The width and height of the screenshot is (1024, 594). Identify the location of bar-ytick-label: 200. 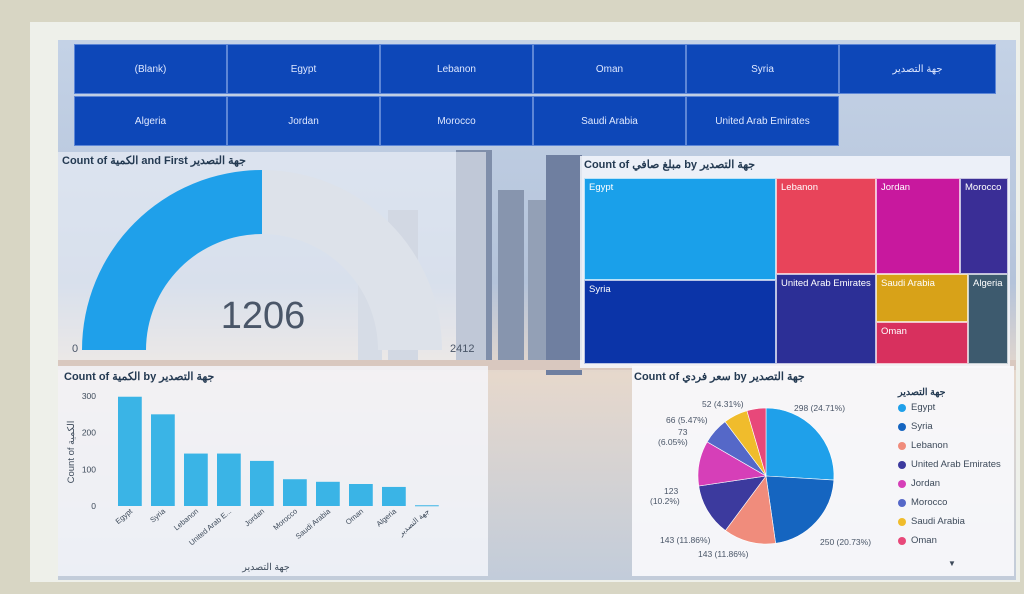
(89, 433).